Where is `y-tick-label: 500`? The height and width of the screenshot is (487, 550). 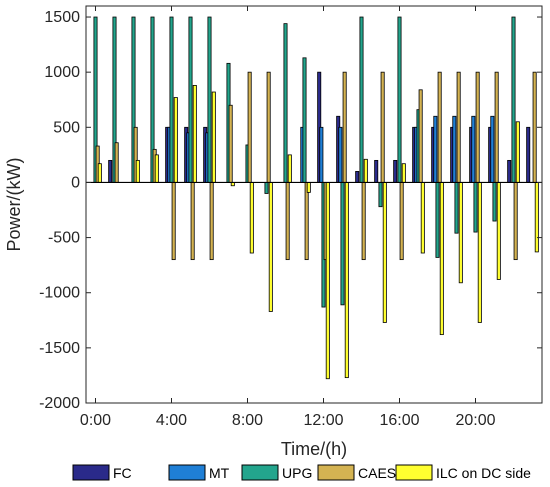 y-tick-label: 500 is located at coordinates (66, 127).